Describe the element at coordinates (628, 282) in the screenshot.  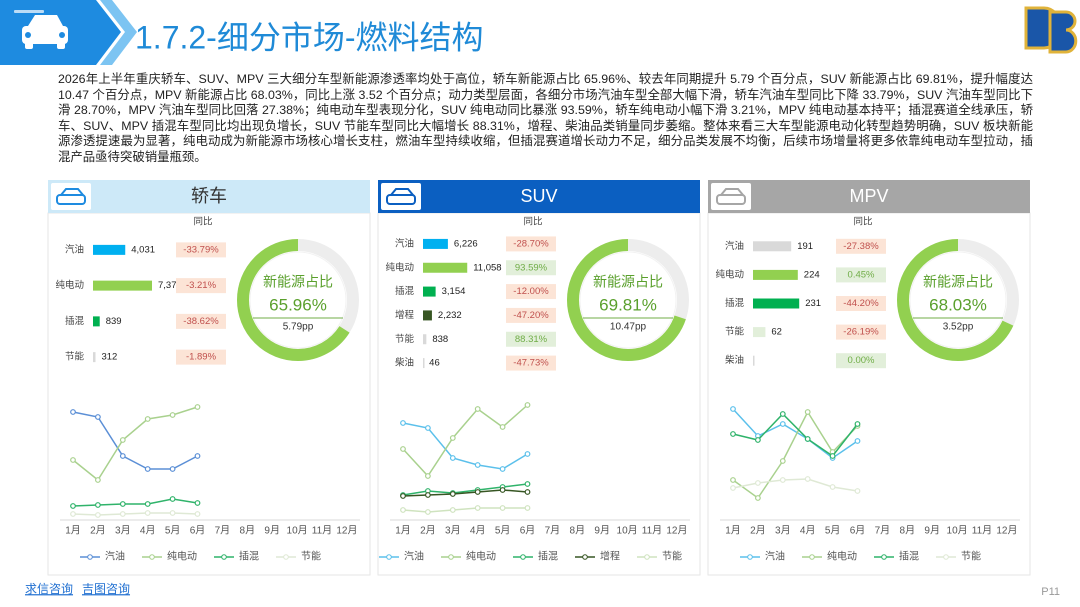
I see `donut-title: 新能源占比` at that location.